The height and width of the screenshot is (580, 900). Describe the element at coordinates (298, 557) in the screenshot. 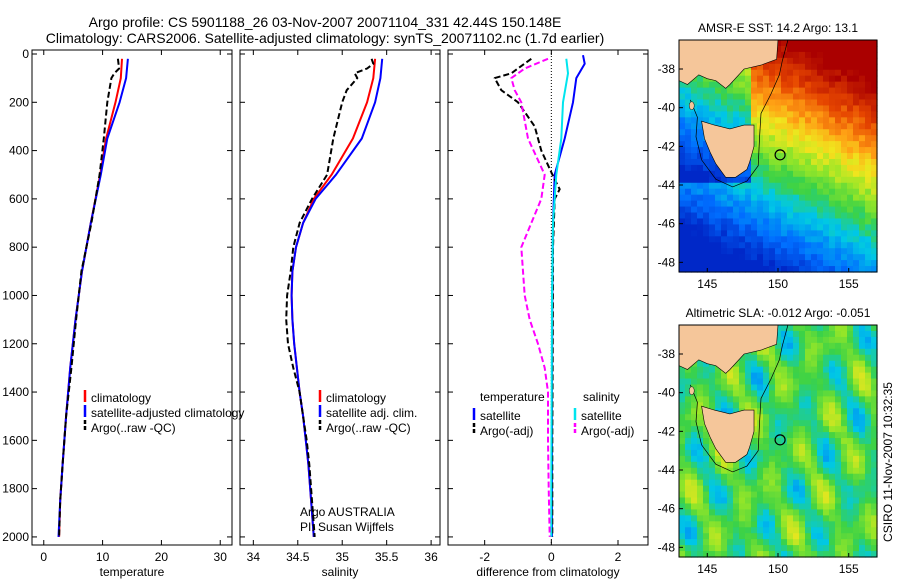

I see `x-tick-label: 34.5` at that location.